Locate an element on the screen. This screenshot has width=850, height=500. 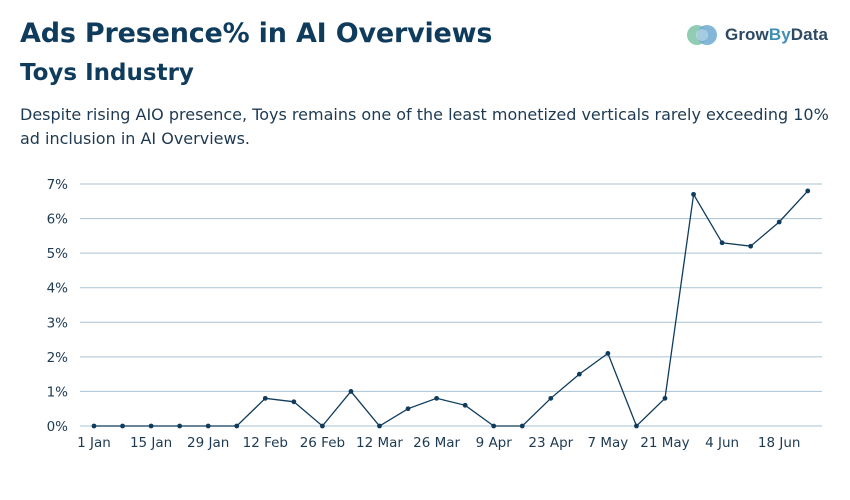
logo-text-by: By is located at coordinates (779, 34).